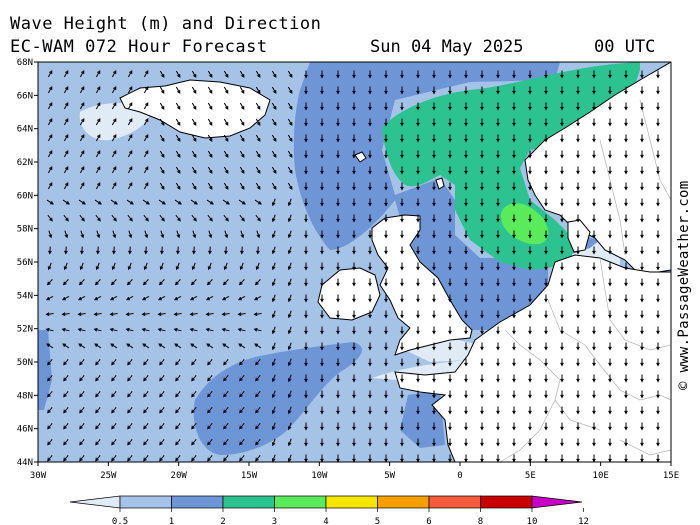 This screenshot has height=525, width=700. I want to click on lat-tick-label: 58N, so click(25, 230).